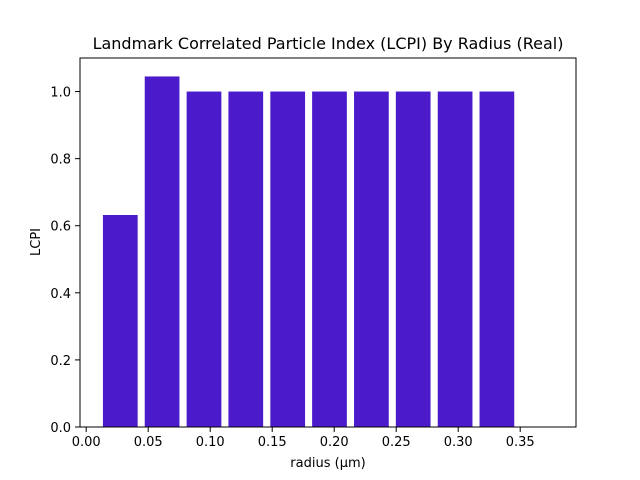 This screenshot has width=640, height=480. What do you see at coordinates (60, 294) in the screenshot?
I see `y-tick-label: 0.4` at bounding box center [60, 294].